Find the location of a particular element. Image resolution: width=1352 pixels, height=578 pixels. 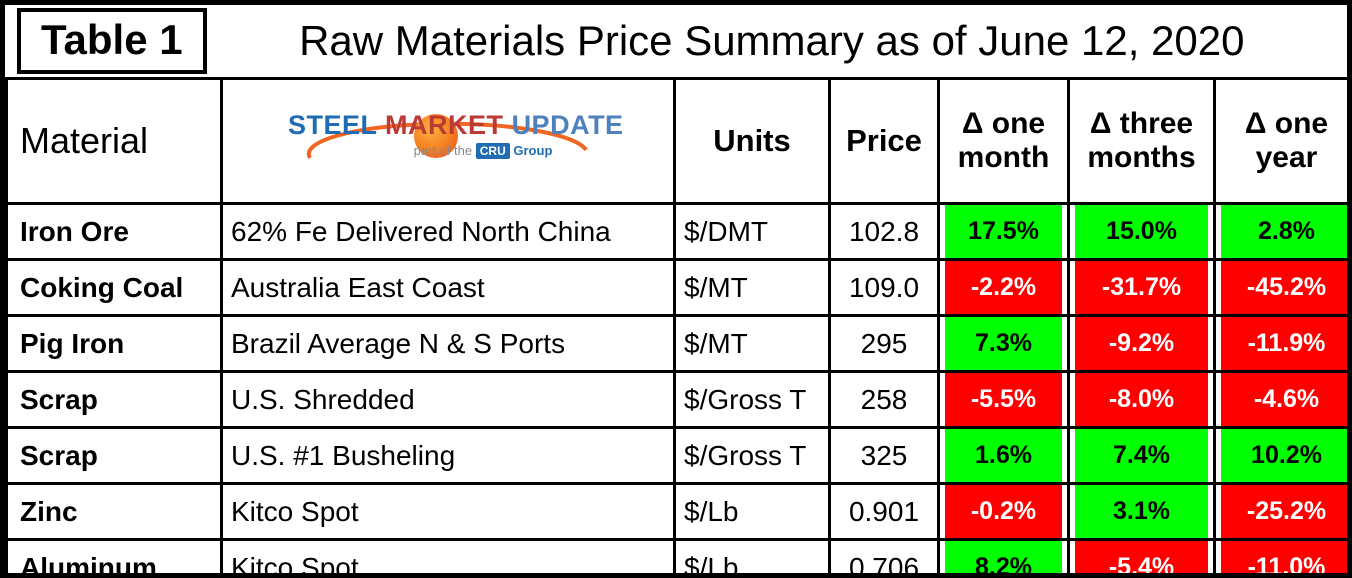

delta-one-month-cell: -5.5% is located at coordinates (1003, 399).